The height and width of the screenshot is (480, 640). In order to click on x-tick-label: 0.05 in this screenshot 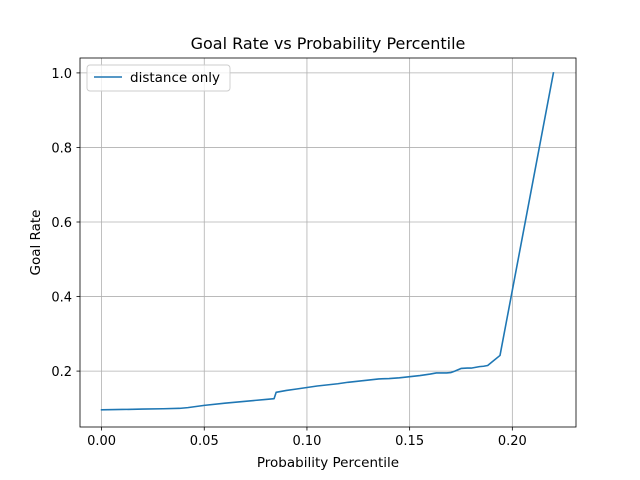, I will do `click(204, 441)`.